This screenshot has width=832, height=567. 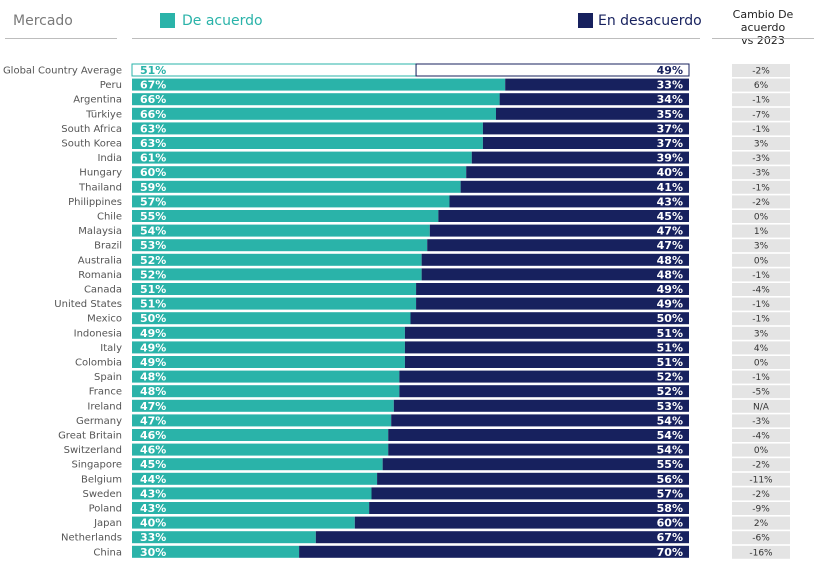 I want to click on disagree-value-label: 52%, so click(x=670, y=377).